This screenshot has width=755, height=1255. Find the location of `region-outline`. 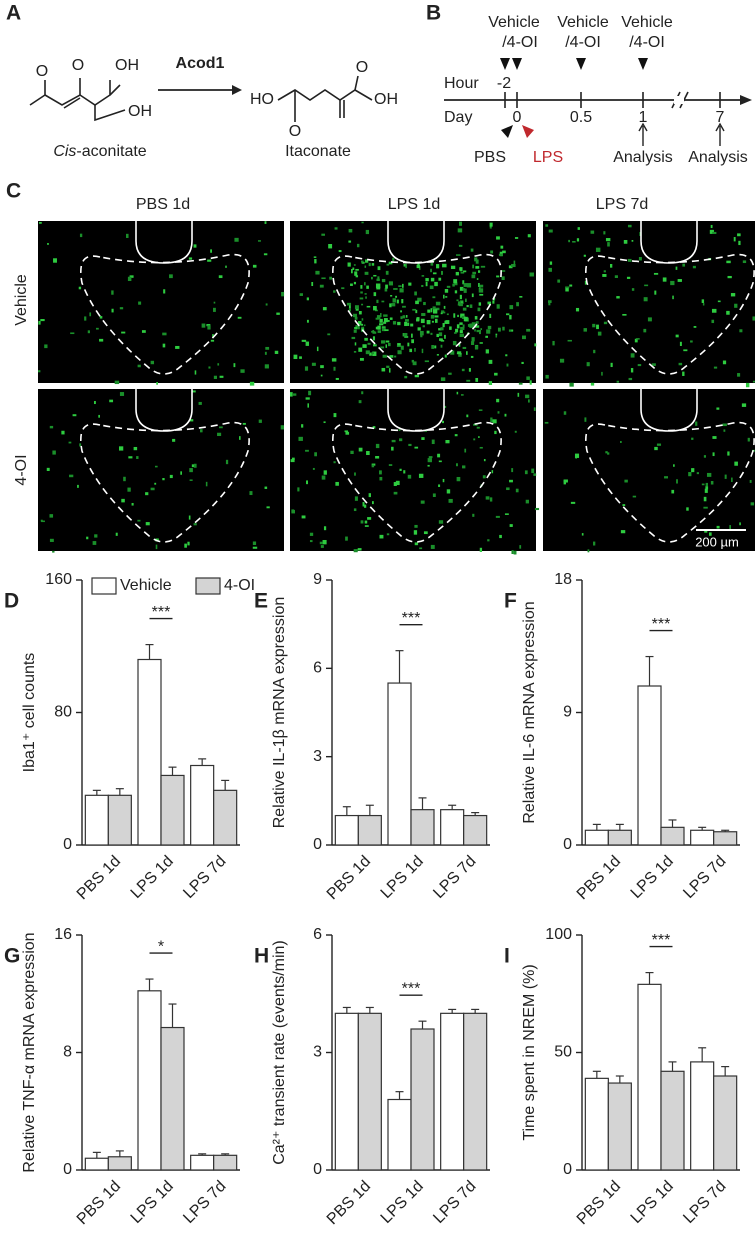

region-outline is located at coordinates (670, 482).